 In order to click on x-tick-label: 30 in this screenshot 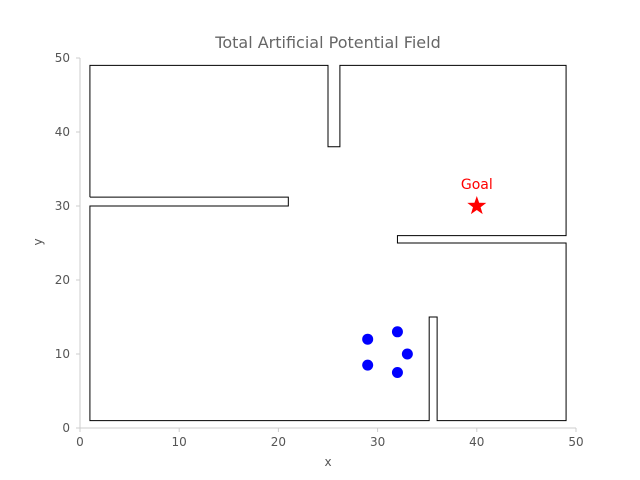, I will do `click(377, 442)`.